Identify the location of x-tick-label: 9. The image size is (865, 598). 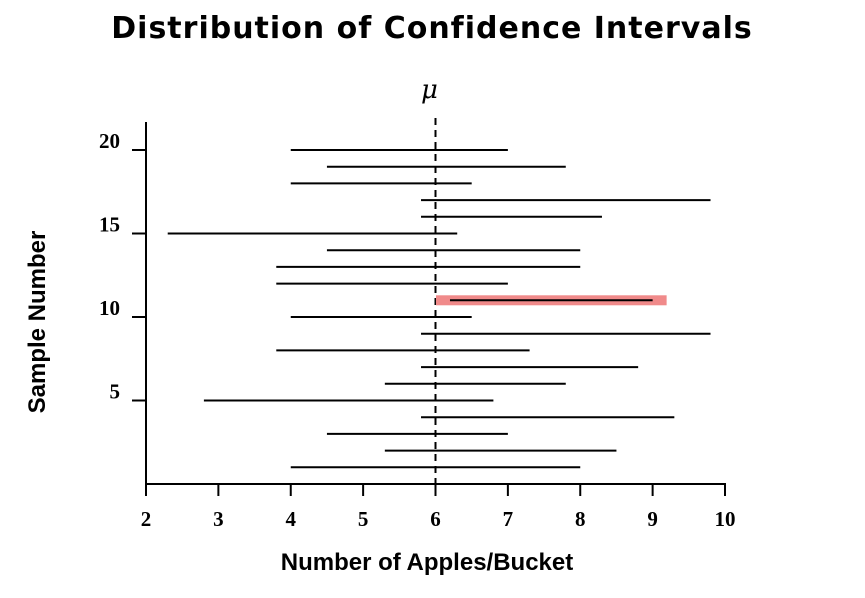
(652, 519).